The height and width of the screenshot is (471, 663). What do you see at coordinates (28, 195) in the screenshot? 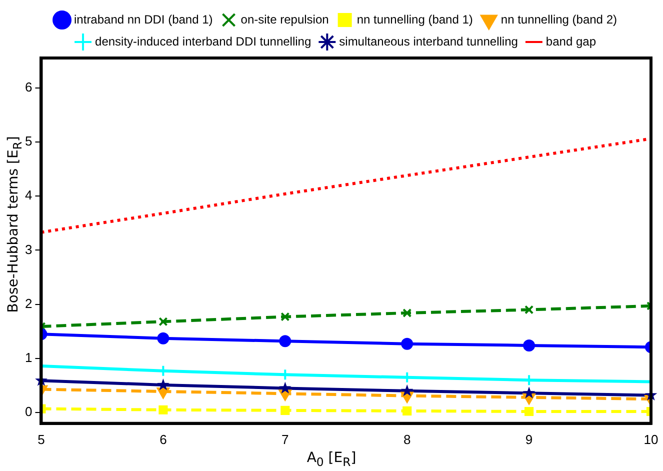
I see `y-tick-label: 4` at bounding box center [28, 195].